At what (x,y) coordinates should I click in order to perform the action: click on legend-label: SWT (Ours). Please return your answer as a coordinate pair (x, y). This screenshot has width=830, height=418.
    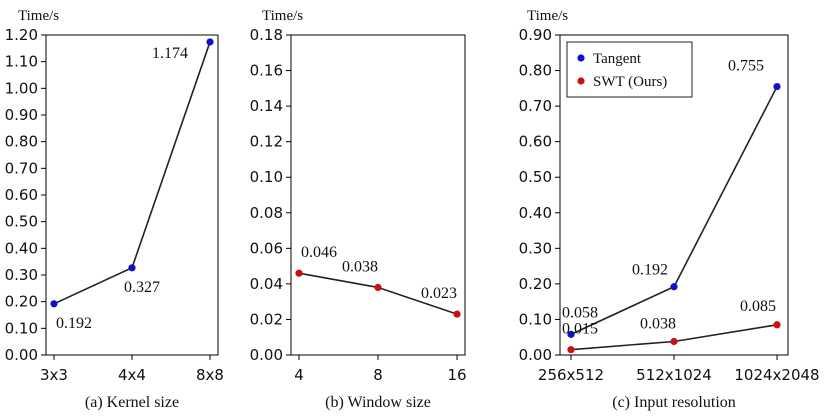
    Looking at the image, I should click on (630, 82).